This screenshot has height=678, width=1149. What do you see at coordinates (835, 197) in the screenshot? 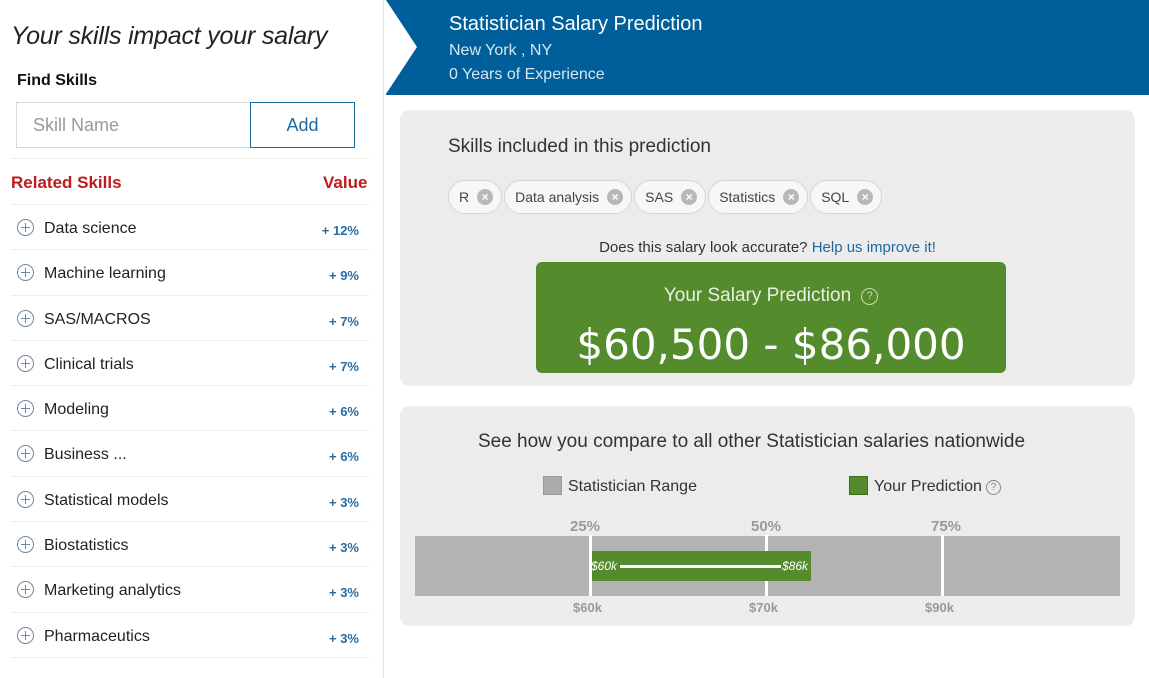
I see `chip-label: SQL` at bounding box center [835, 197].